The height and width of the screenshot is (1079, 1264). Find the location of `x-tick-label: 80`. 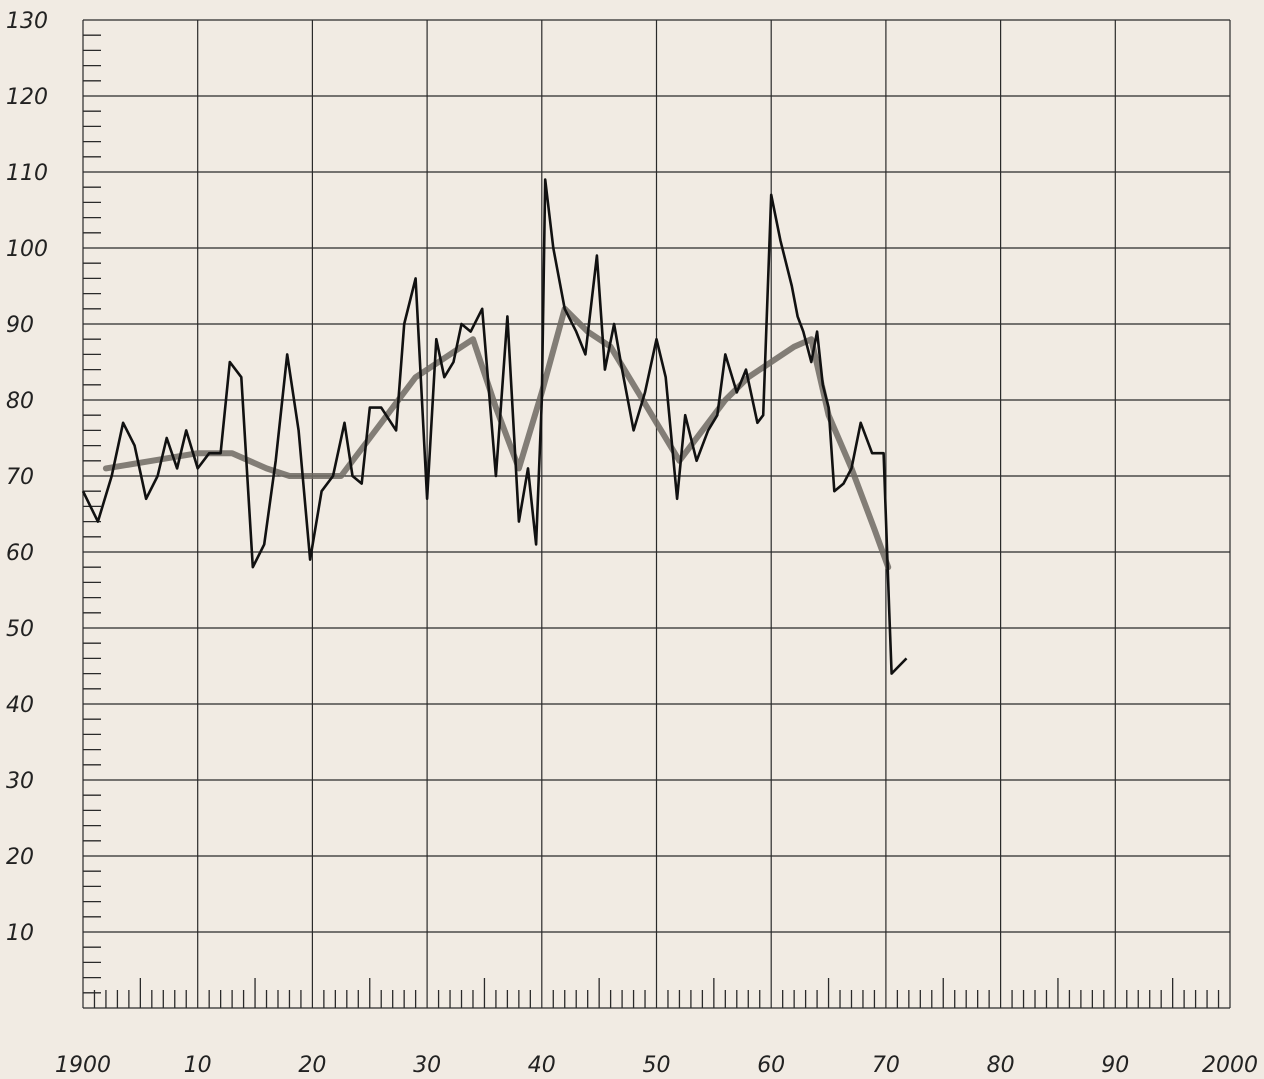

x-tick-label: 80 is located at coordinates (1001, 1065).